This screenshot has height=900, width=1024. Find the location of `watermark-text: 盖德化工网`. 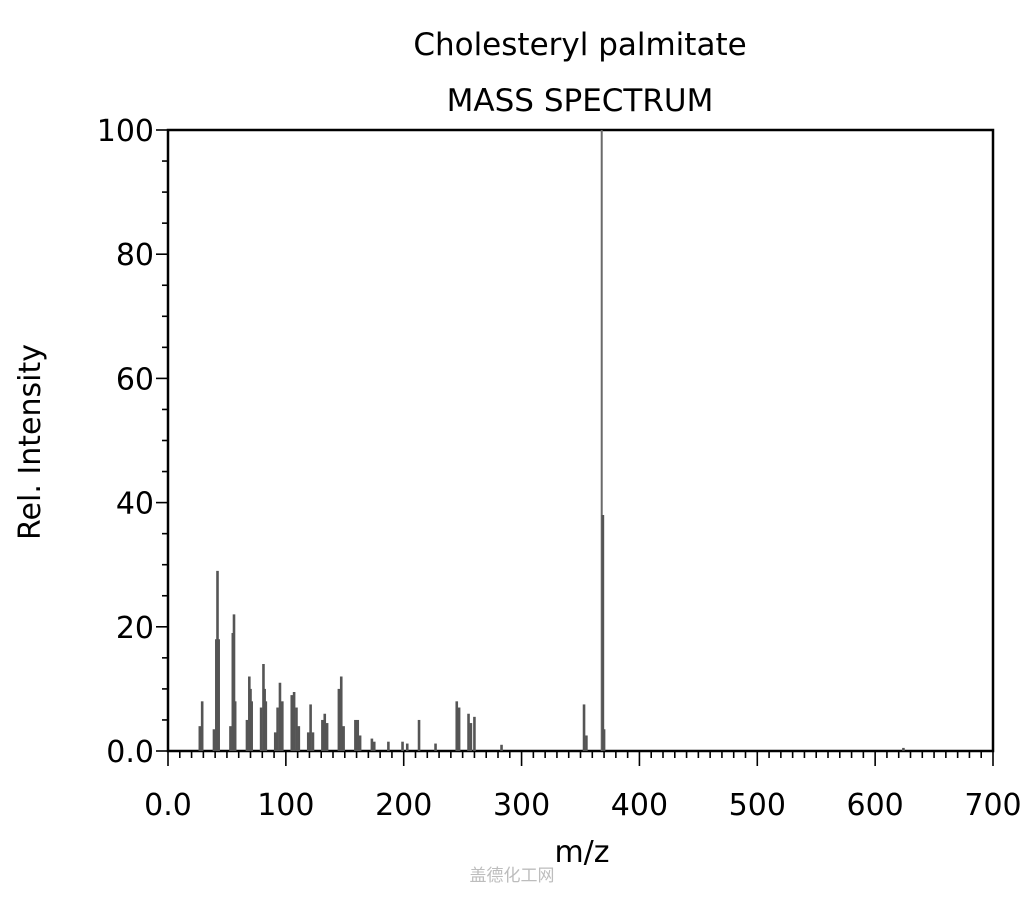

watermark-text: 盖德化工网 is located at coordinates (512, 876).